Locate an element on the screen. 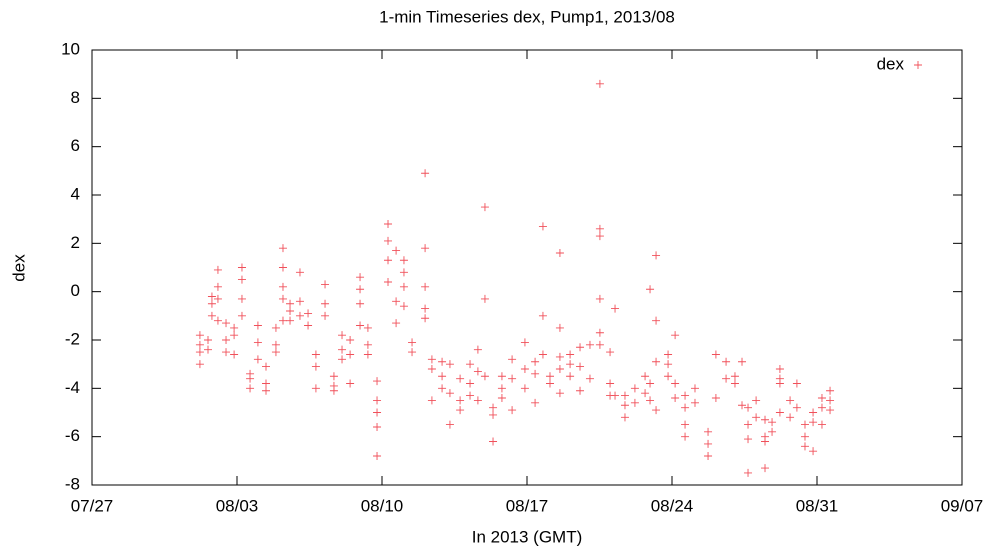 The image size is (998, 559). legend-marker is located at coordinates (918, 65).